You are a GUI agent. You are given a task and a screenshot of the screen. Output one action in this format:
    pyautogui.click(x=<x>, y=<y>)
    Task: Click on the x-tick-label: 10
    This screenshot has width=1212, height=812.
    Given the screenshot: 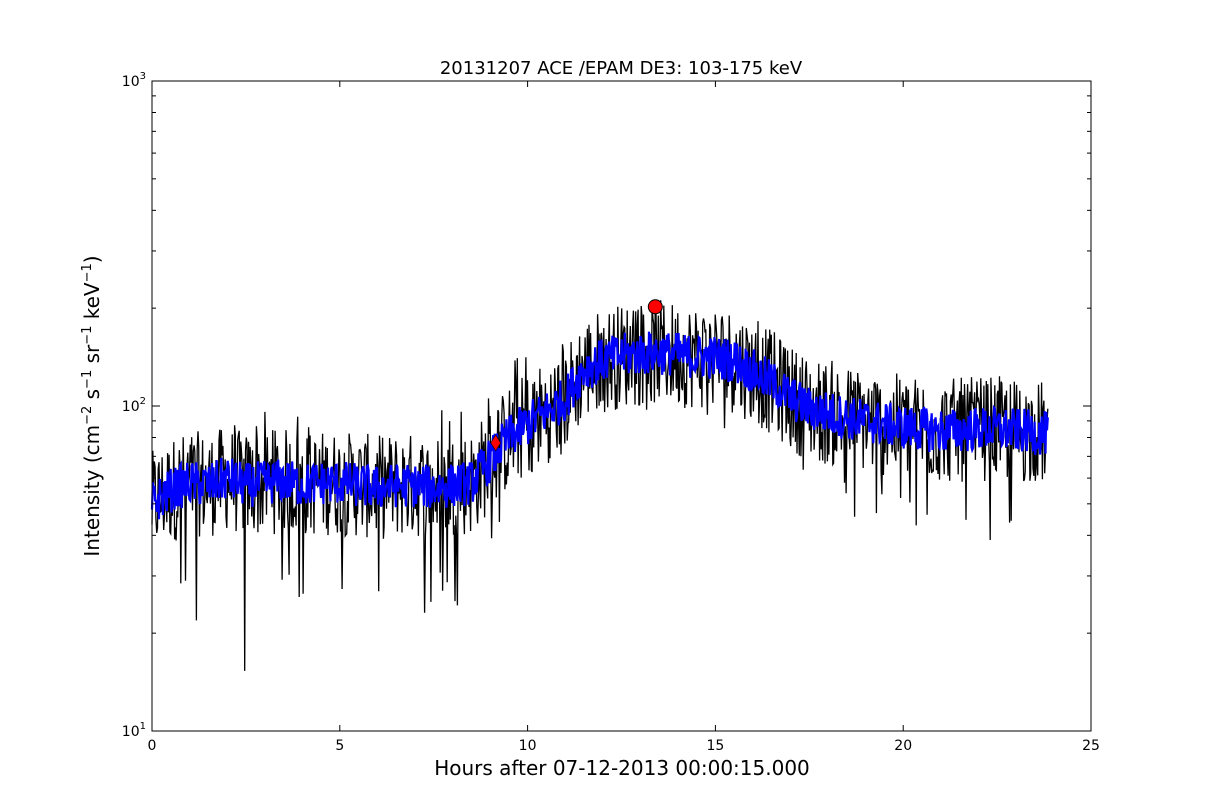 What is the action you would take?
    pyautogui.click(x=528, y=746)
    